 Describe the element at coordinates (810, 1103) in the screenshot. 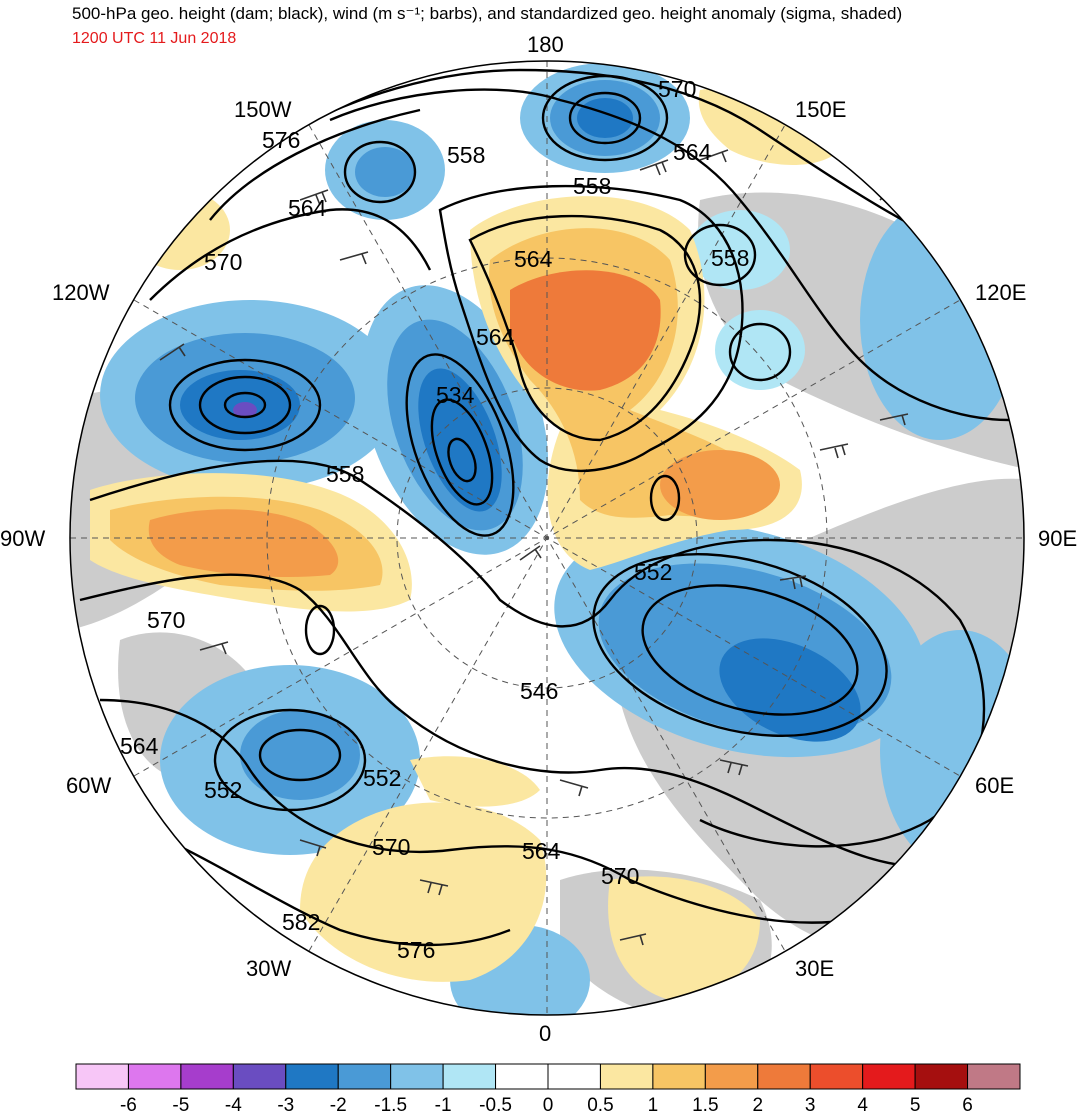

I see `colorbar-tick-label: 3` at that location.